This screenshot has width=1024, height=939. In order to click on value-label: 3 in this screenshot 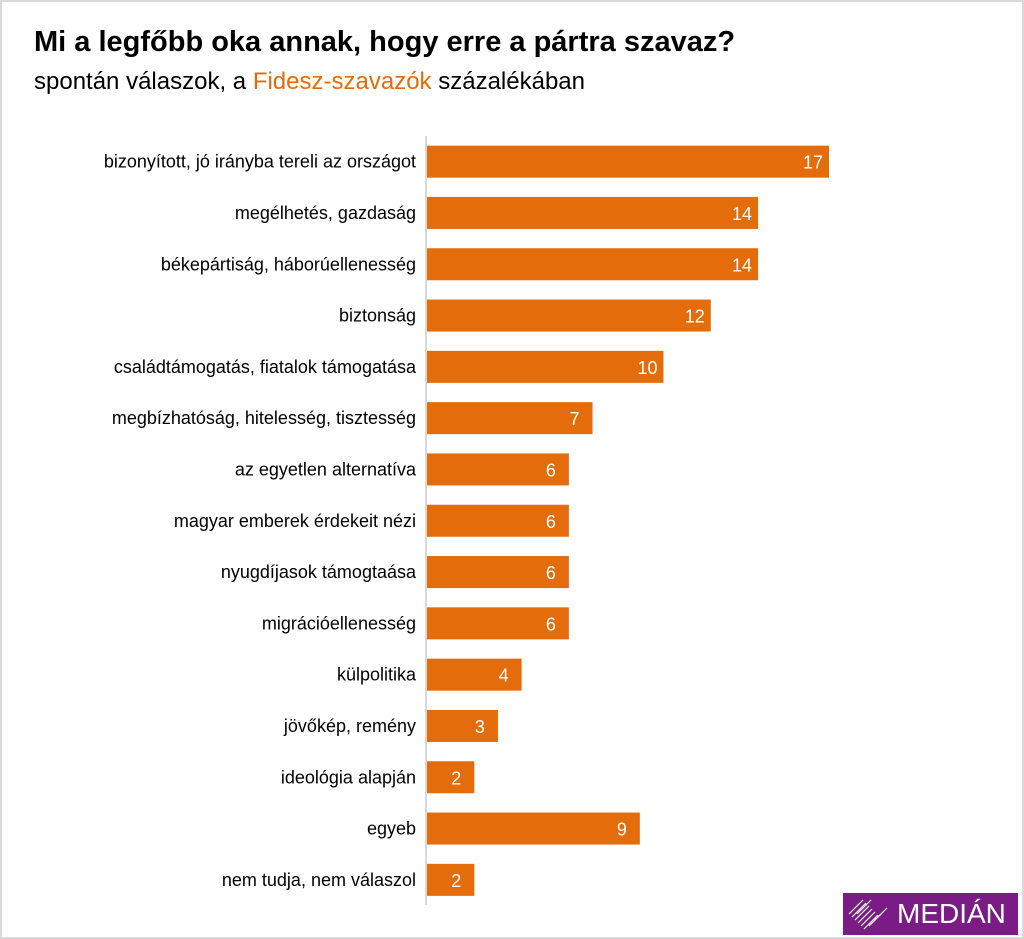, I will do `click(480, 727)`.